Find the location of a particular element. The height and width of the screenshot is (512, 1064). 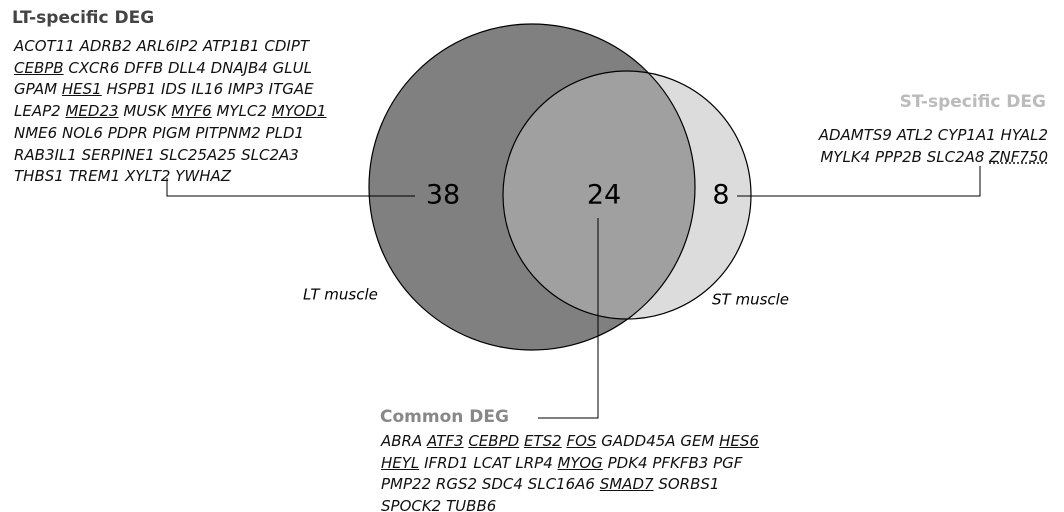

gene: PMP22 is located at coordinates (406, 484).